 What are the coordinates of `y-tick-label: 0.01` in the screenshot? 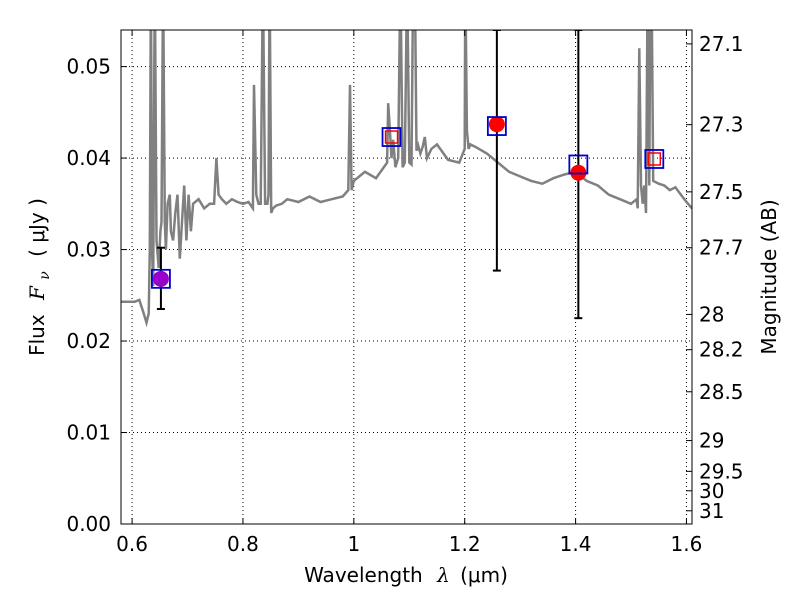 It's located at (88, 433).